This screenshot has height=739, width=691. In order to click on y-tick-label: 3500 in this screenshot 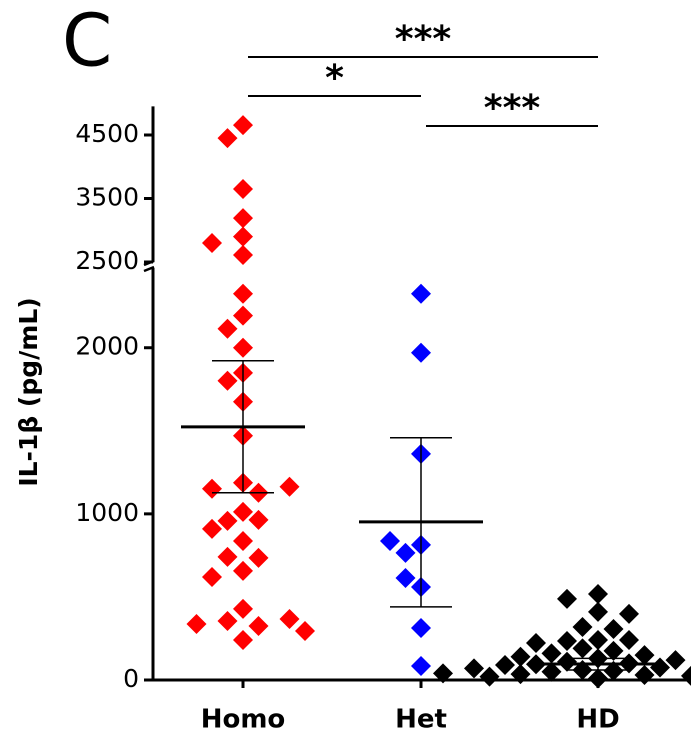, I will do `click(107, 197)`.